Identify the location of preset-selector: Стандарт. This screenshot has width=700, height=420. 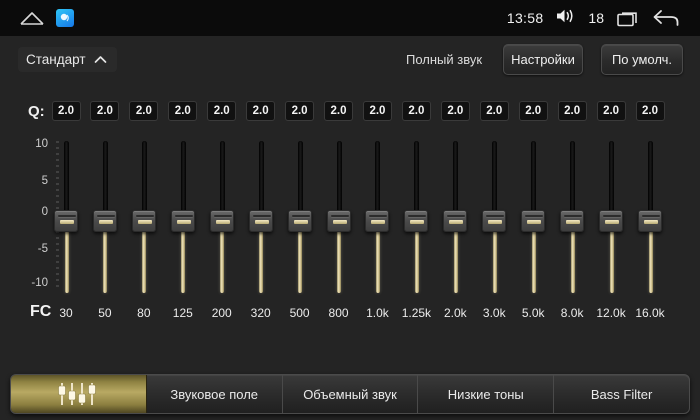
(67, 59).